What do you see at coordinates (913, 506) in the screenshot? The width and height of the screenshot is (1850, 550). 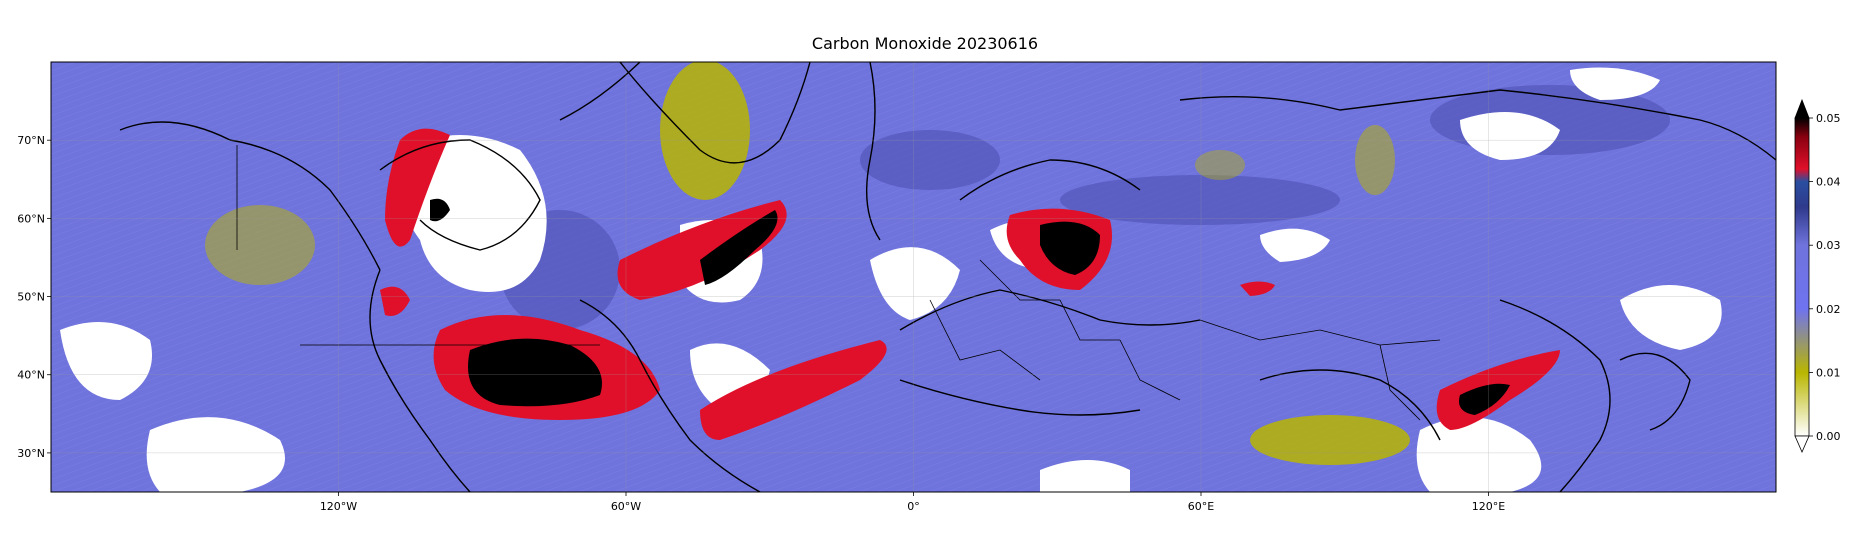 I see `lon-tick-label: 0°` at bounding box center [913, 506].